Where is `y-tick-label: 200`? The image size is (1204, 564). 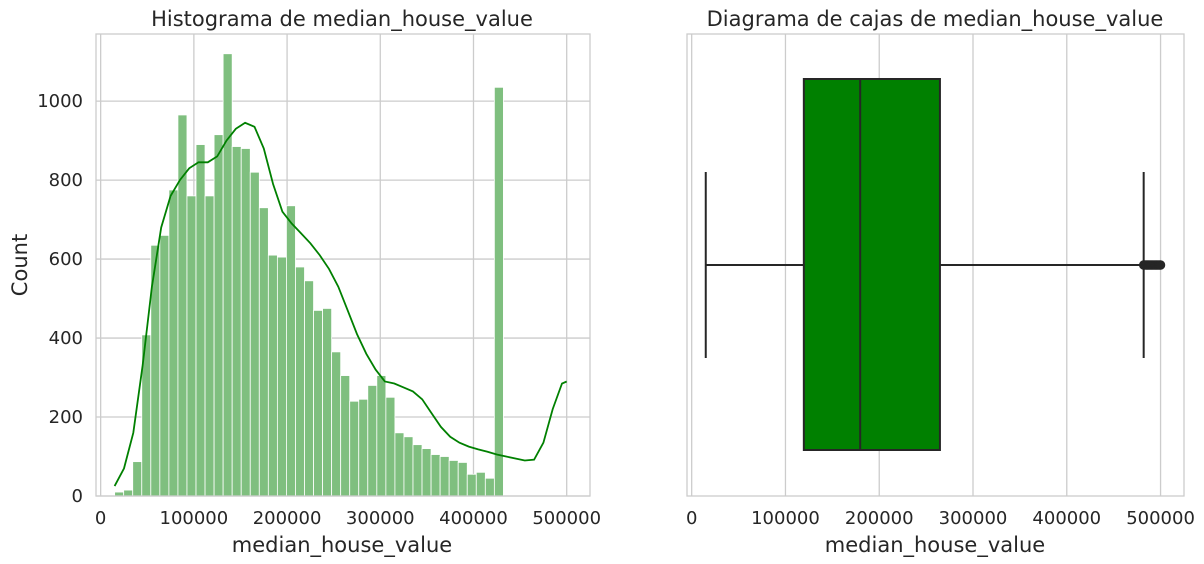 y-tick-label: 200 is located at coordinates (66, 417).